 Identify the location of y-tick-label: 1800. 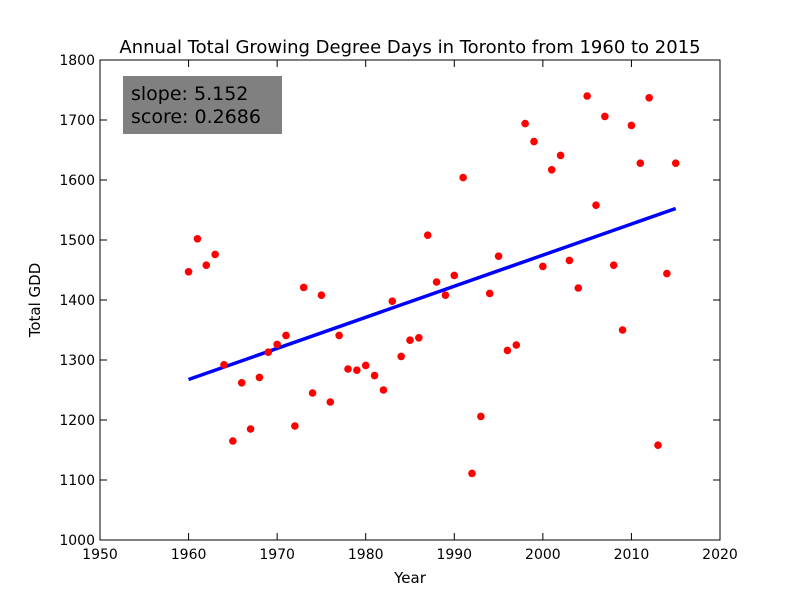
(77, 61).